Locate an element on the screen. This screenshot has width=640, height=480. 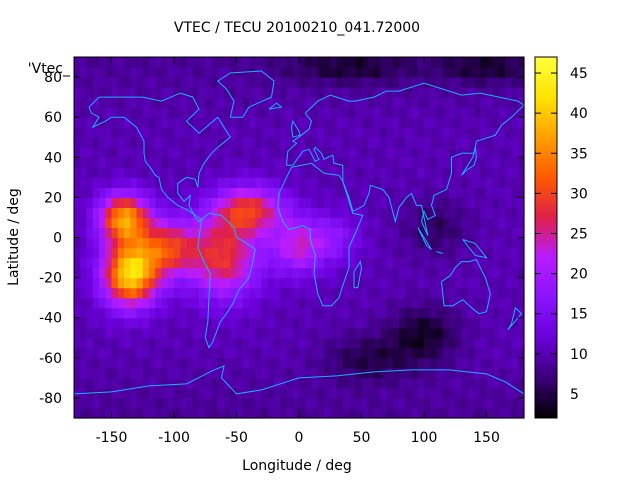
colorbar-tick-label: 5 is located at coordinates (574, 395).